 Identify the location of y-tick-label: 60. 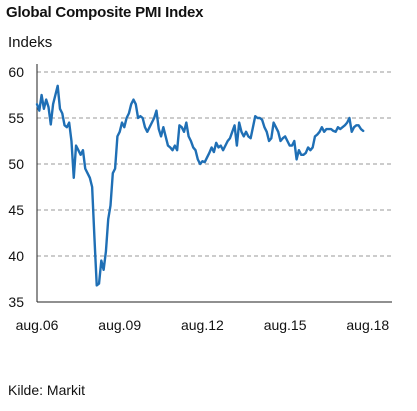
(16, 72).